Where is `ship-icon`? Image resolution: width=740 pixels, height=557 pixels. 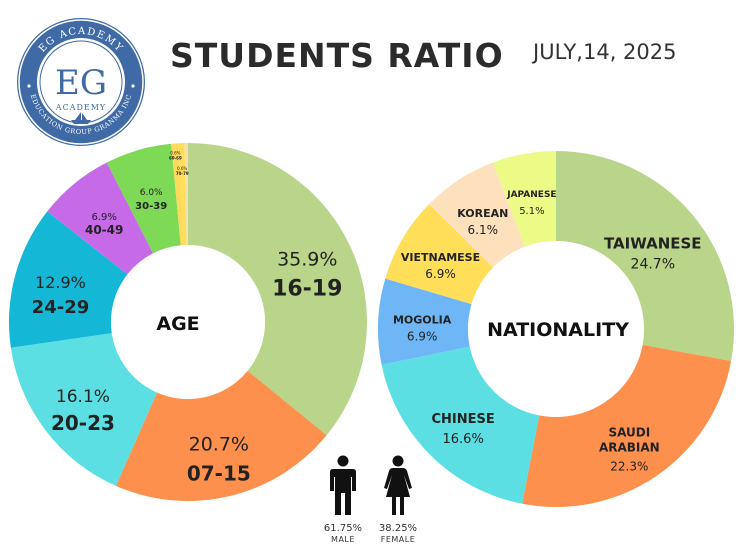
ship-icon is located at coordinates (81, 118).